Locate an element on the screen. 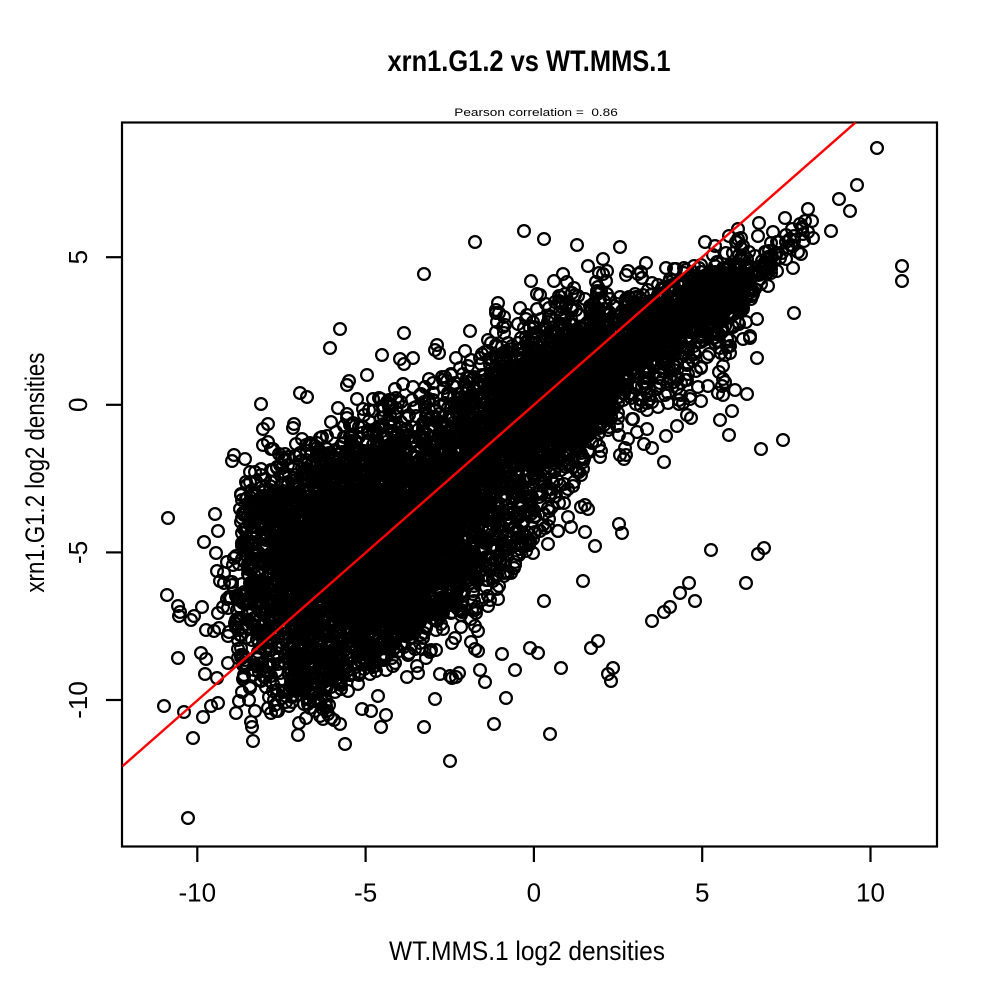  svg-text: Pearson correlation = 0.86 is located at coordinates (536, 113).